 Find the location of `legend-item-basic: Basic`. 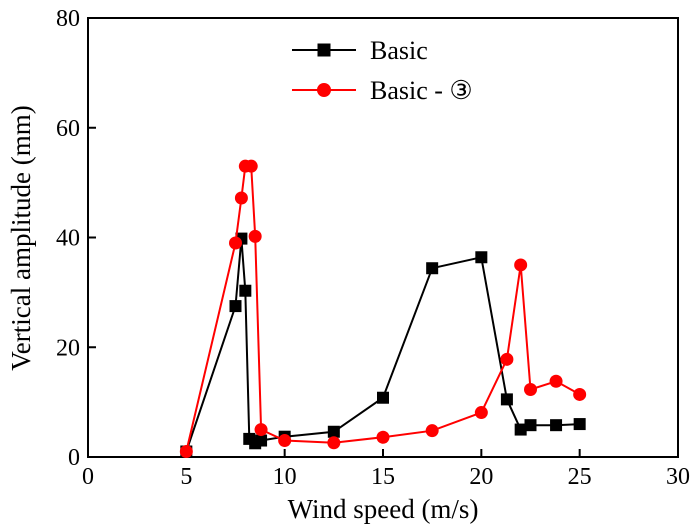

legend-item-basic: Basic is located at coordinates (360, 50).